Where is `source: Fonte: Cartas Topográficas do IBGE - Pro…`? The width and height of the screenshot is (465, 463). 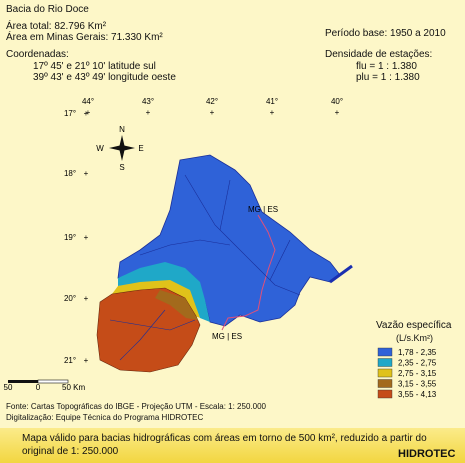
source: Fonte: Cartas Topográficas do IBGE - Pro… is located at coordinates (136, 406).